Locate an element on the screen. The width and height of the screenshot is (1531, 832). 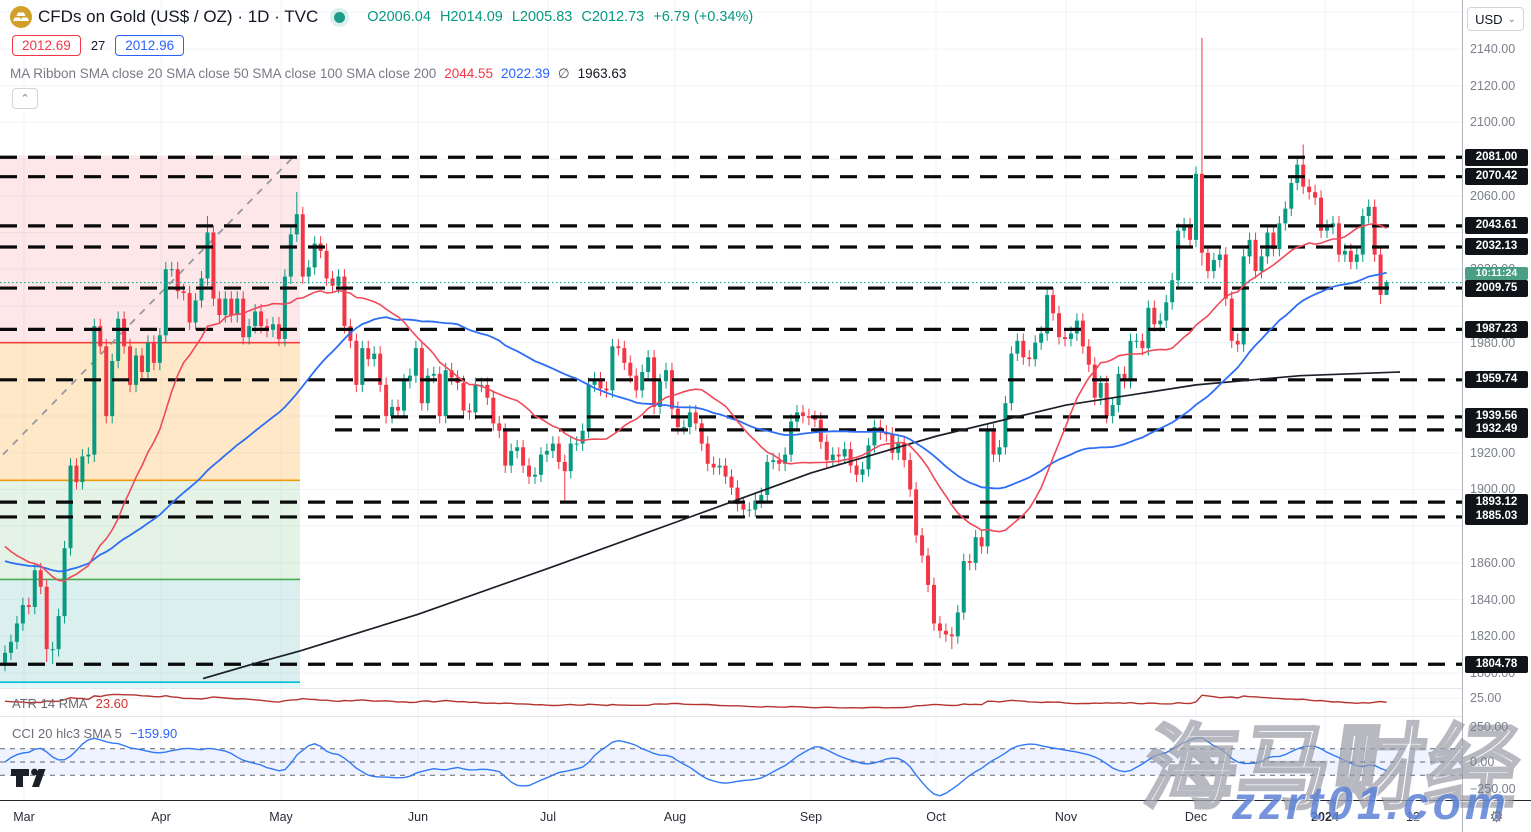
cci-legend: CCI 20 hlc3 SMA 5 −159.90 is located at coordinates (95, 733).